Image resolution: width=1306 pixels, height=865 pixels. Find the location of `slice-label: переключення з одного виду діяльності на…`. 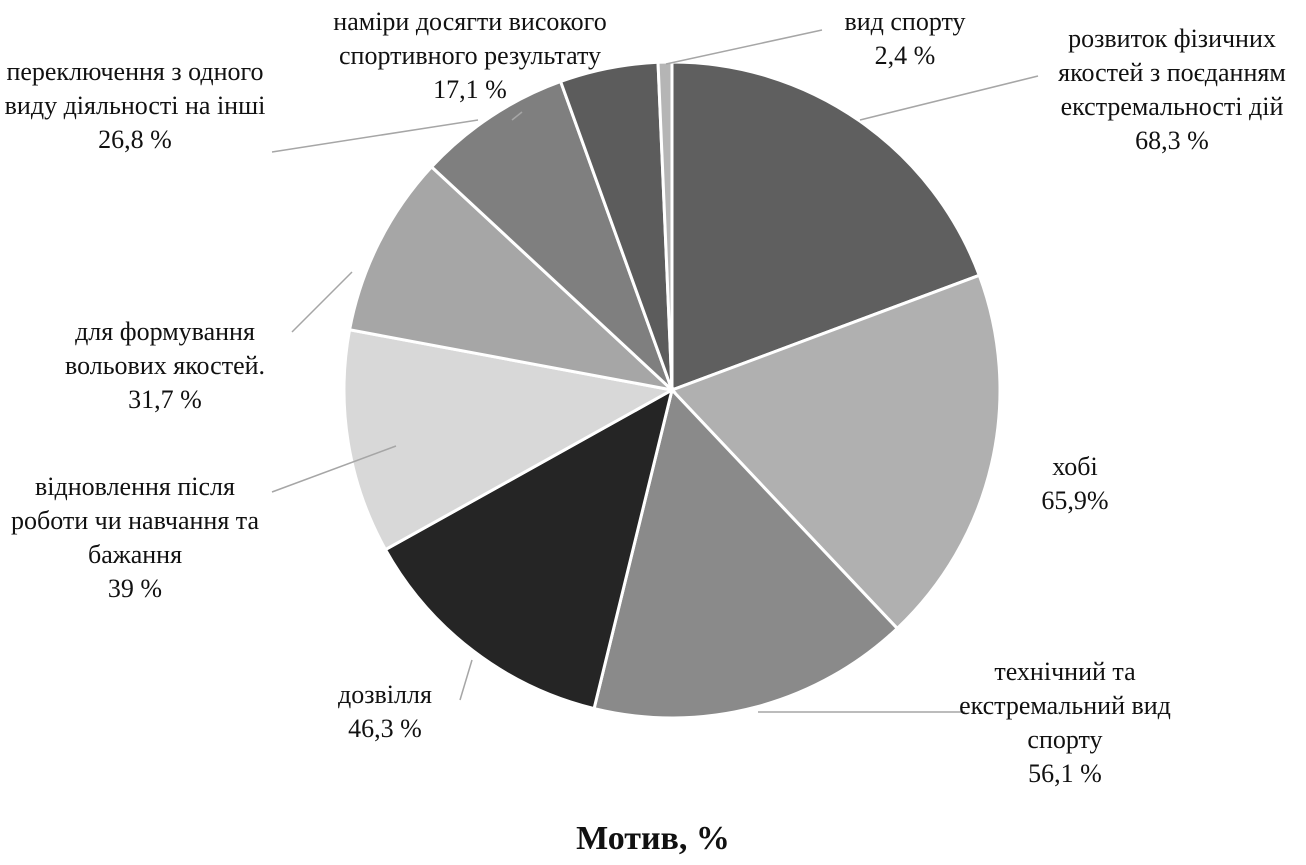

slice-label: переключення з одного виду діяльності на… is located at coordinates (137, 106).